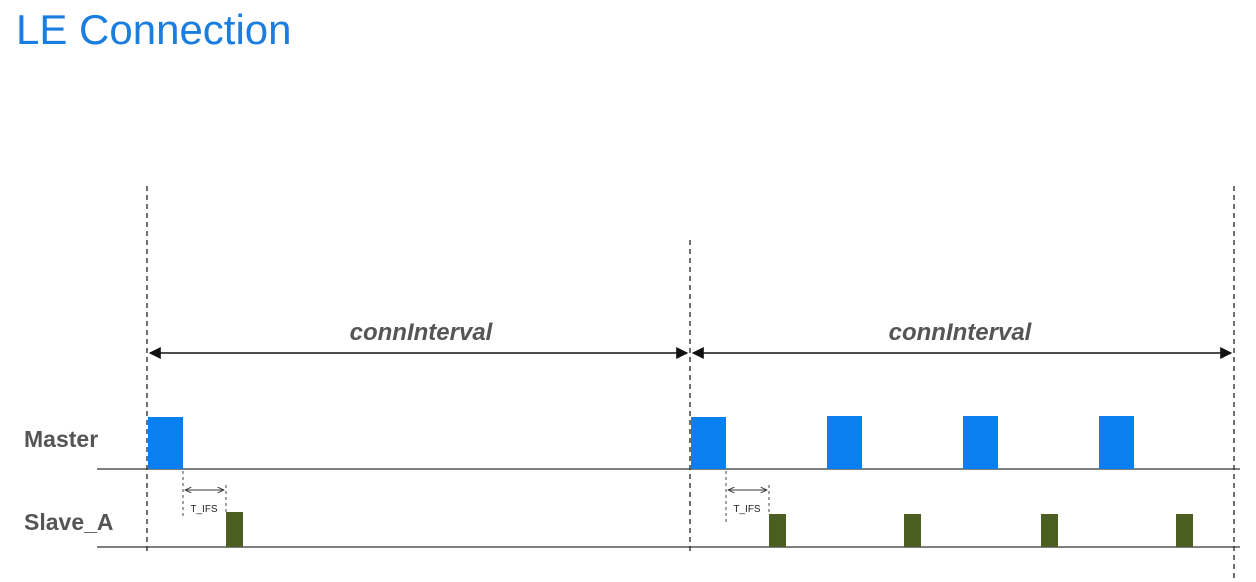 This screenshot has width=1256, height=582. What do you see at coordinates (61, 439) in the screenshot?
I see `master-row-label: Master` at bounding box center [61, 439].